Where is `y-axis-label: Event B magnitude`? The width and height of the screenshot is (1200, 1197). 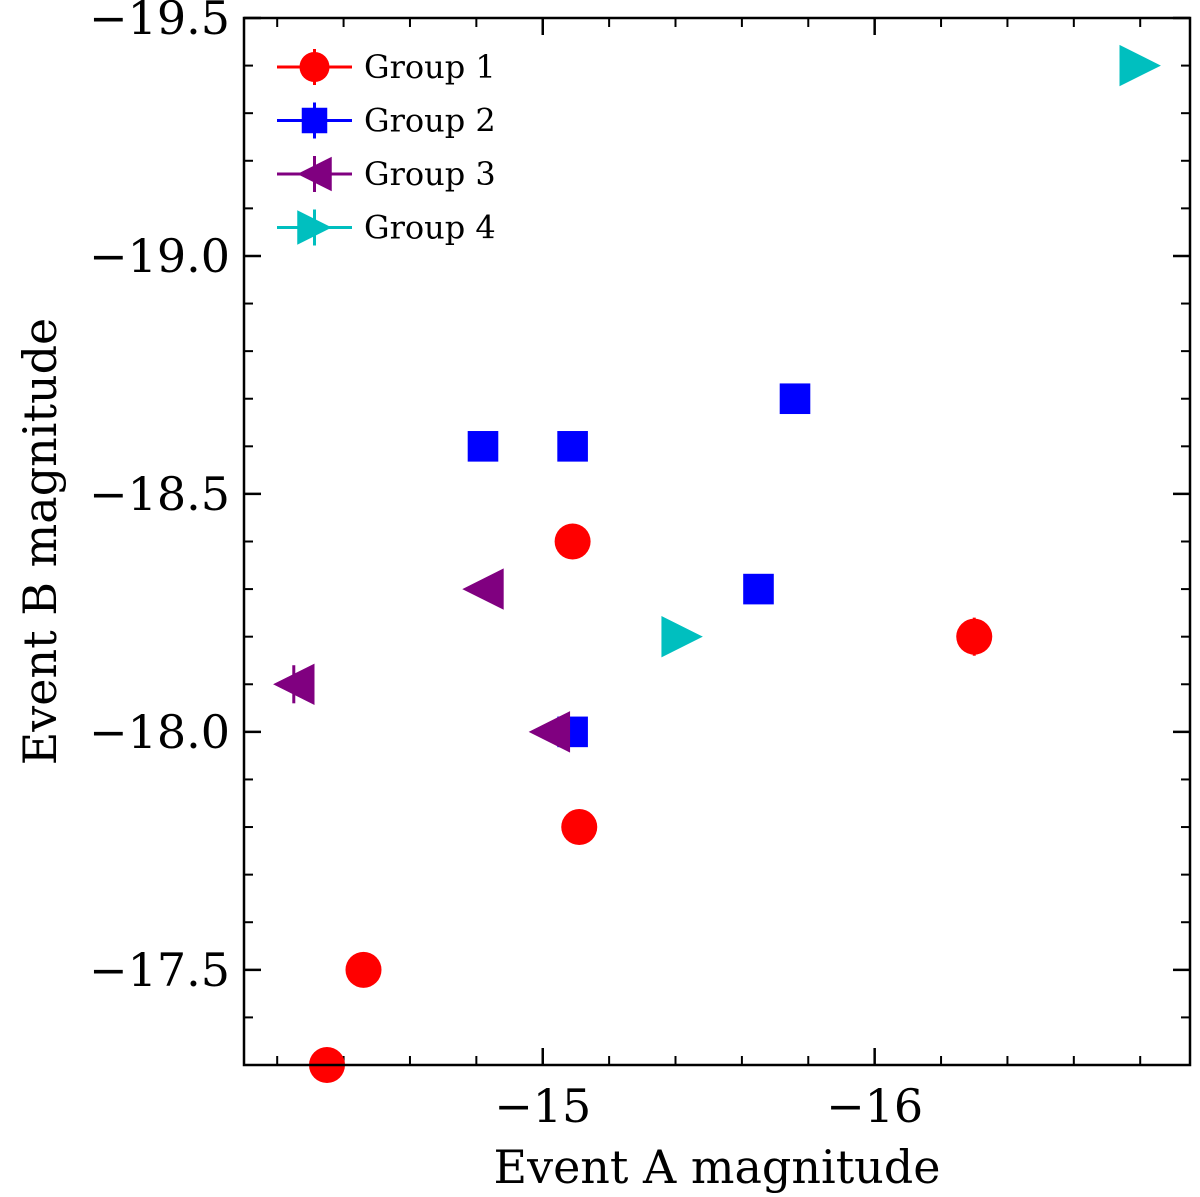 y-axis-label: Event B magnitude is located at coordinates (40, 542).